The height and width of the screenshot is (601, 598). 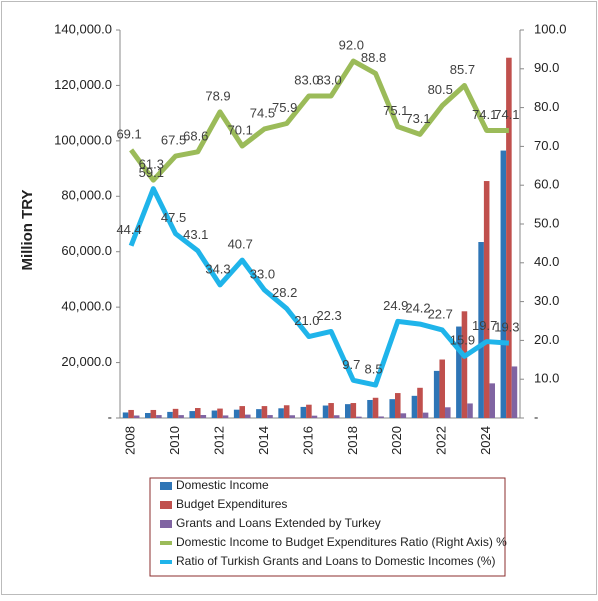 What do you see at coordinates (546, 300) in the screenshot?
I see `y2-tick-label: 30.0` at bounding box center [546, 300].